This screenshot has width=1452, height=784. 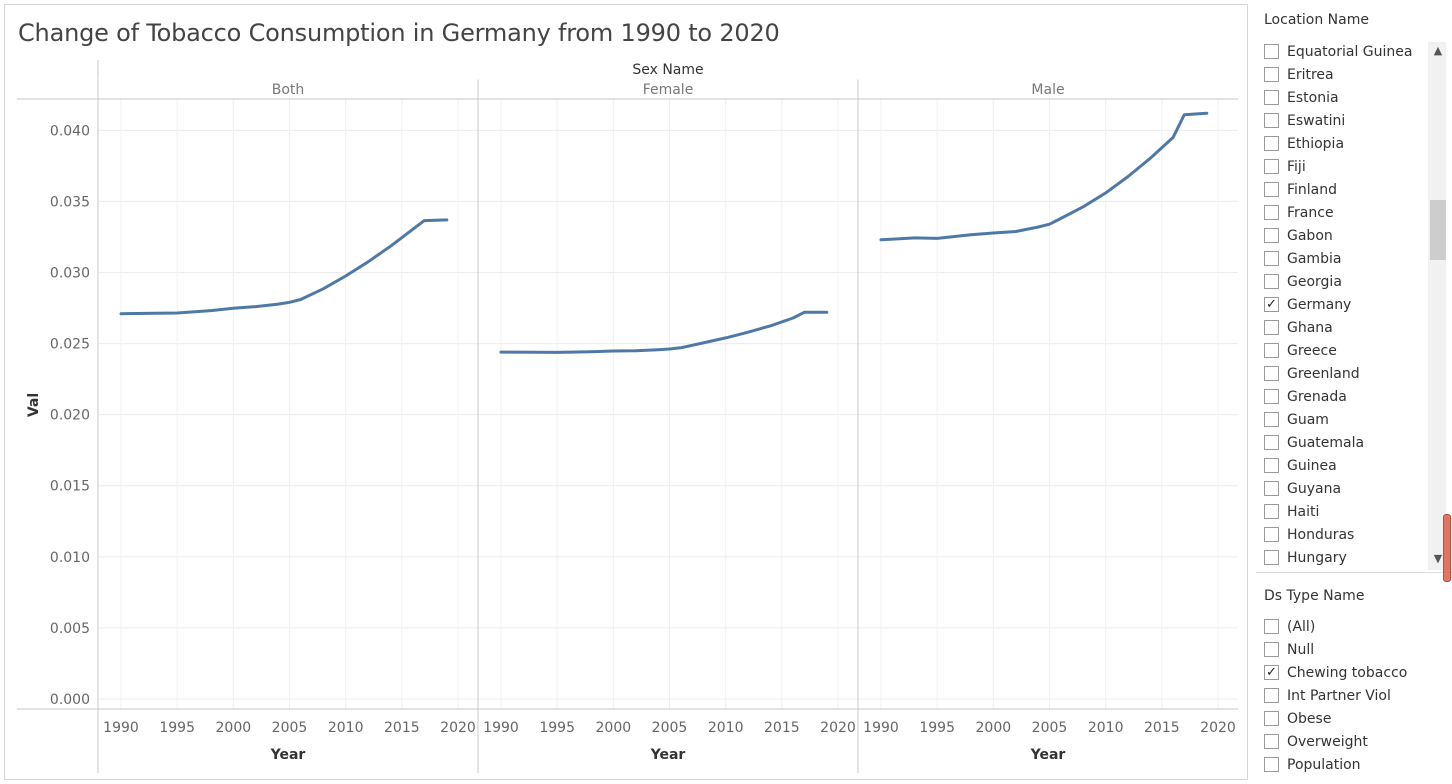 What do you see at coordinates (1316, 120) in the screenshot?
I see `location-filter-item-label: Eswatini` at bounding box center [1316, 120].